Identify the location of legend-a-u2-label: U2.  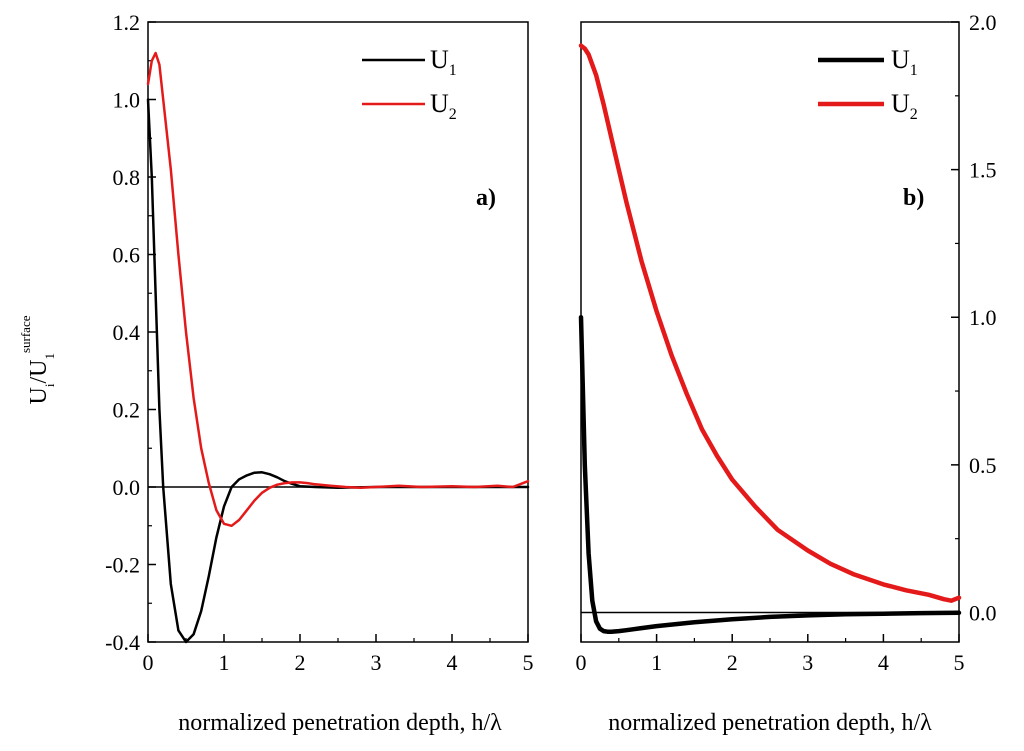
(443, 106).